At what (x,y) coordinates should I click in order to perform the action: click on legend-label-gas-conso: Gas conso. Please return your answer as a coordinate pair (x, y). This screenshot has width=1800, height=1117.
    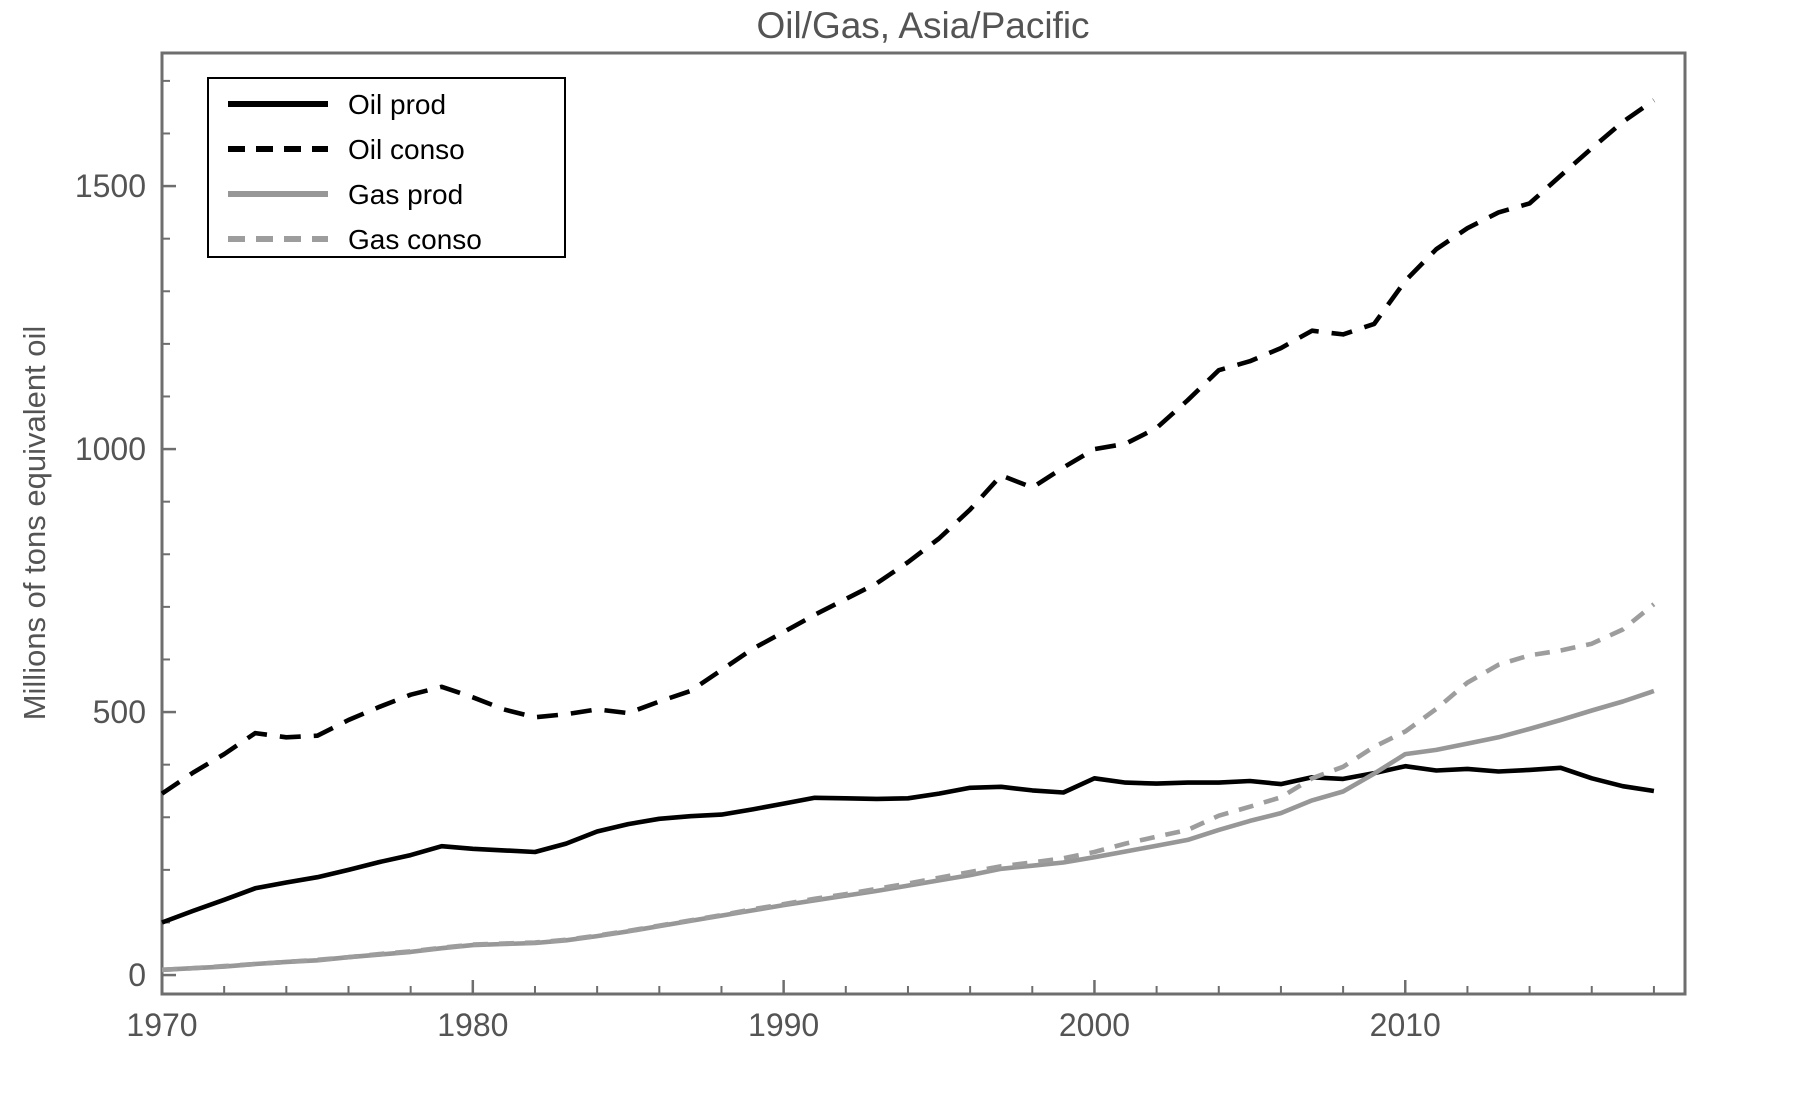
    Looking at the image, I should click on (415, 239).